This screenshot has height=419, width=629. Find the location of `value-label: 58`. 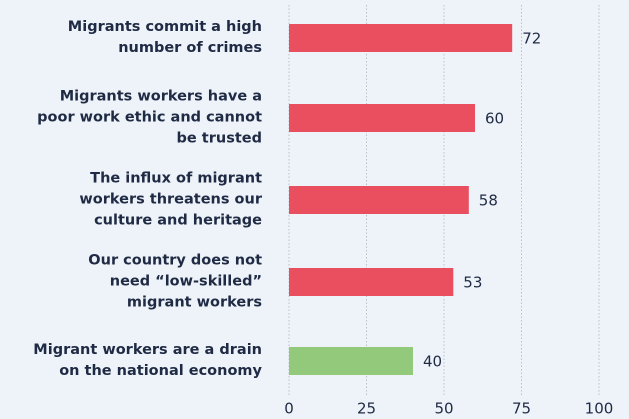

value-label: 58 is located at coordinates (488, 201).